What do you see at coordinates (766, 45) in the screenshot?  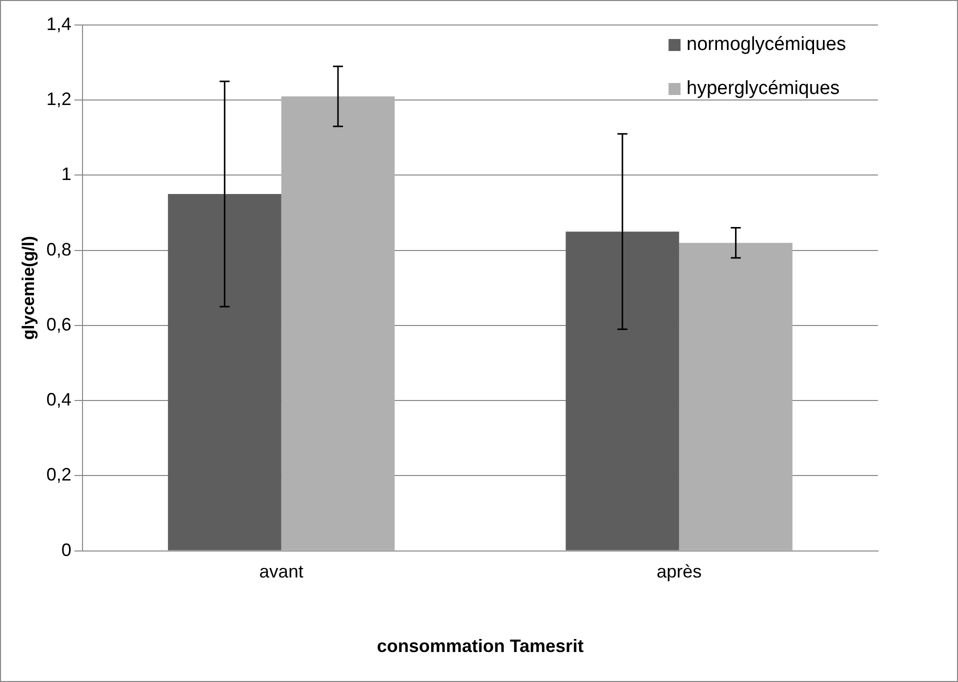 I see `legend-label: normoglycémiques` at bounding box center [766, 45].